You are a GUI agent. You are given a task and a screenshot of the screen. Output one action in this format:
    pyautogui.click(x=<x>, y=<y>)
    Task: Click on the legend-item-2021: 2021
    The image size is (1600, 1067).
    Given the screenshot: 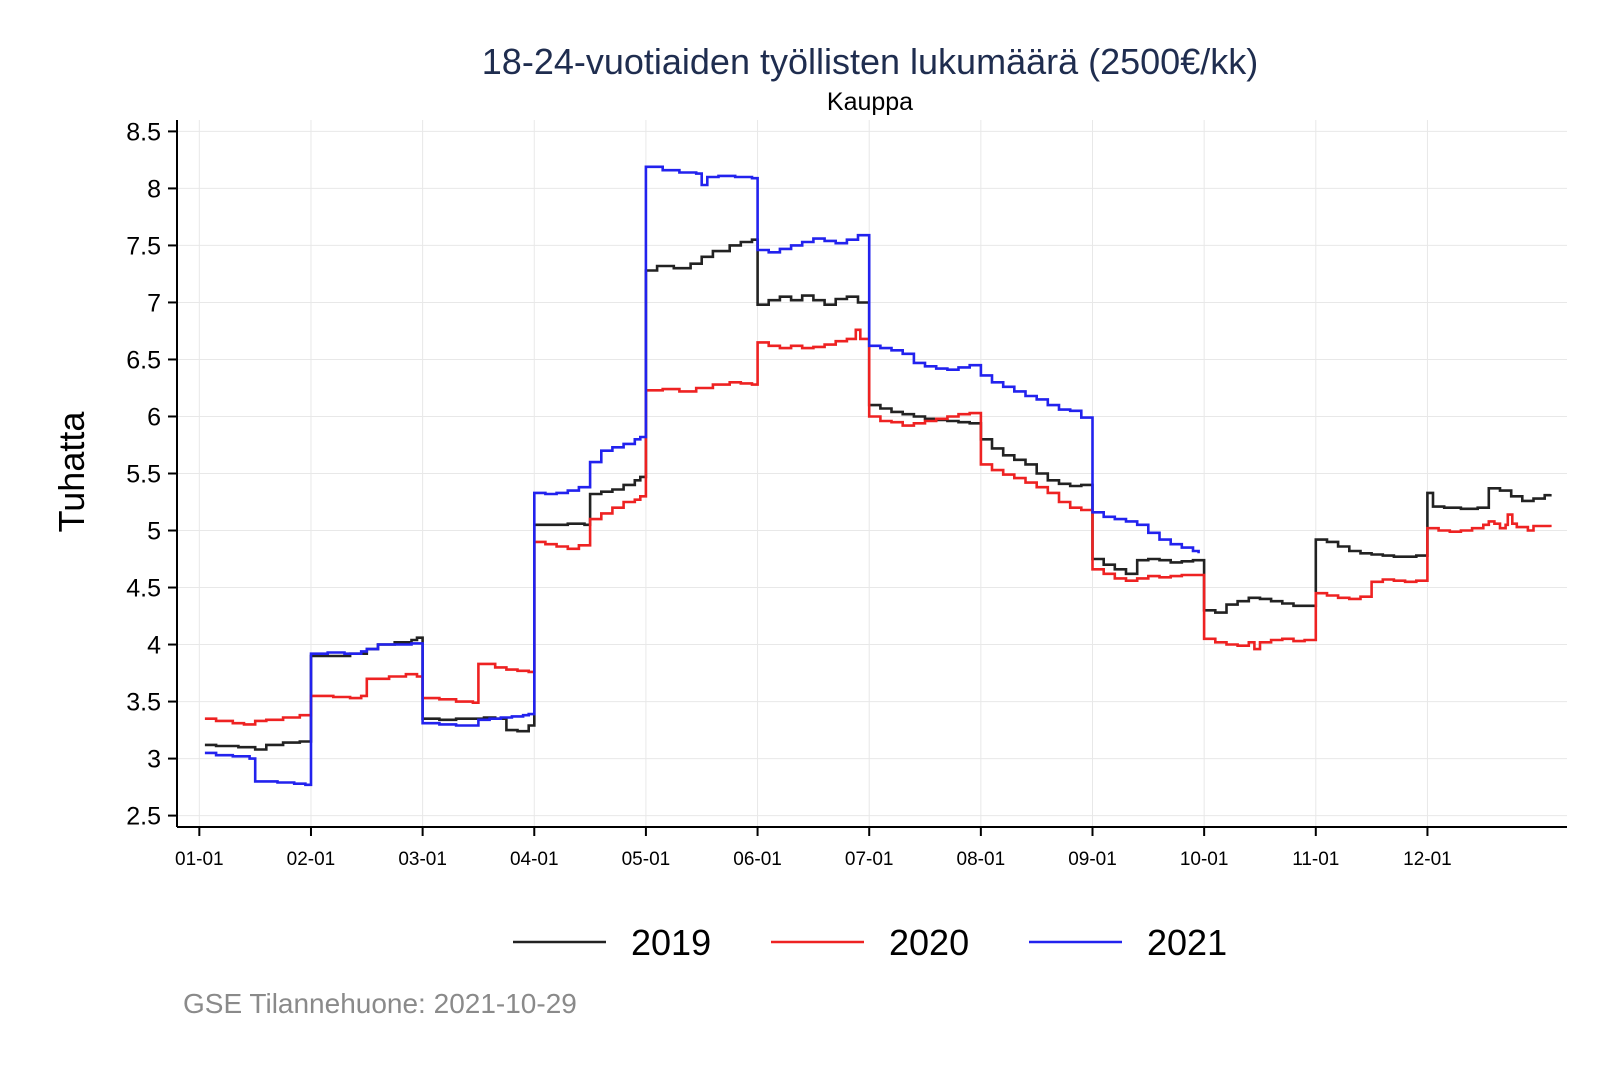 What is the action you would take?
    pyautogui.click(x=1128, y=942)
    